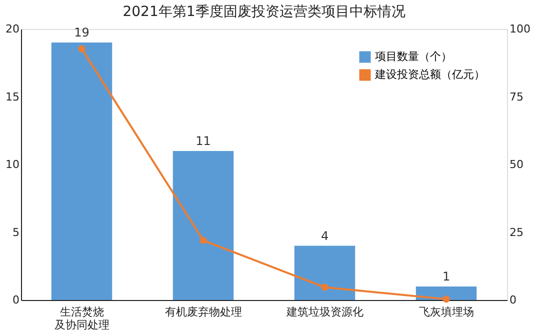 The height and width of the screenshot is (335, 535). What do you see at coordinates (517, 97) in the screenshot?
I see `y2-tick-label: 75` at bounding box center [517, 97].